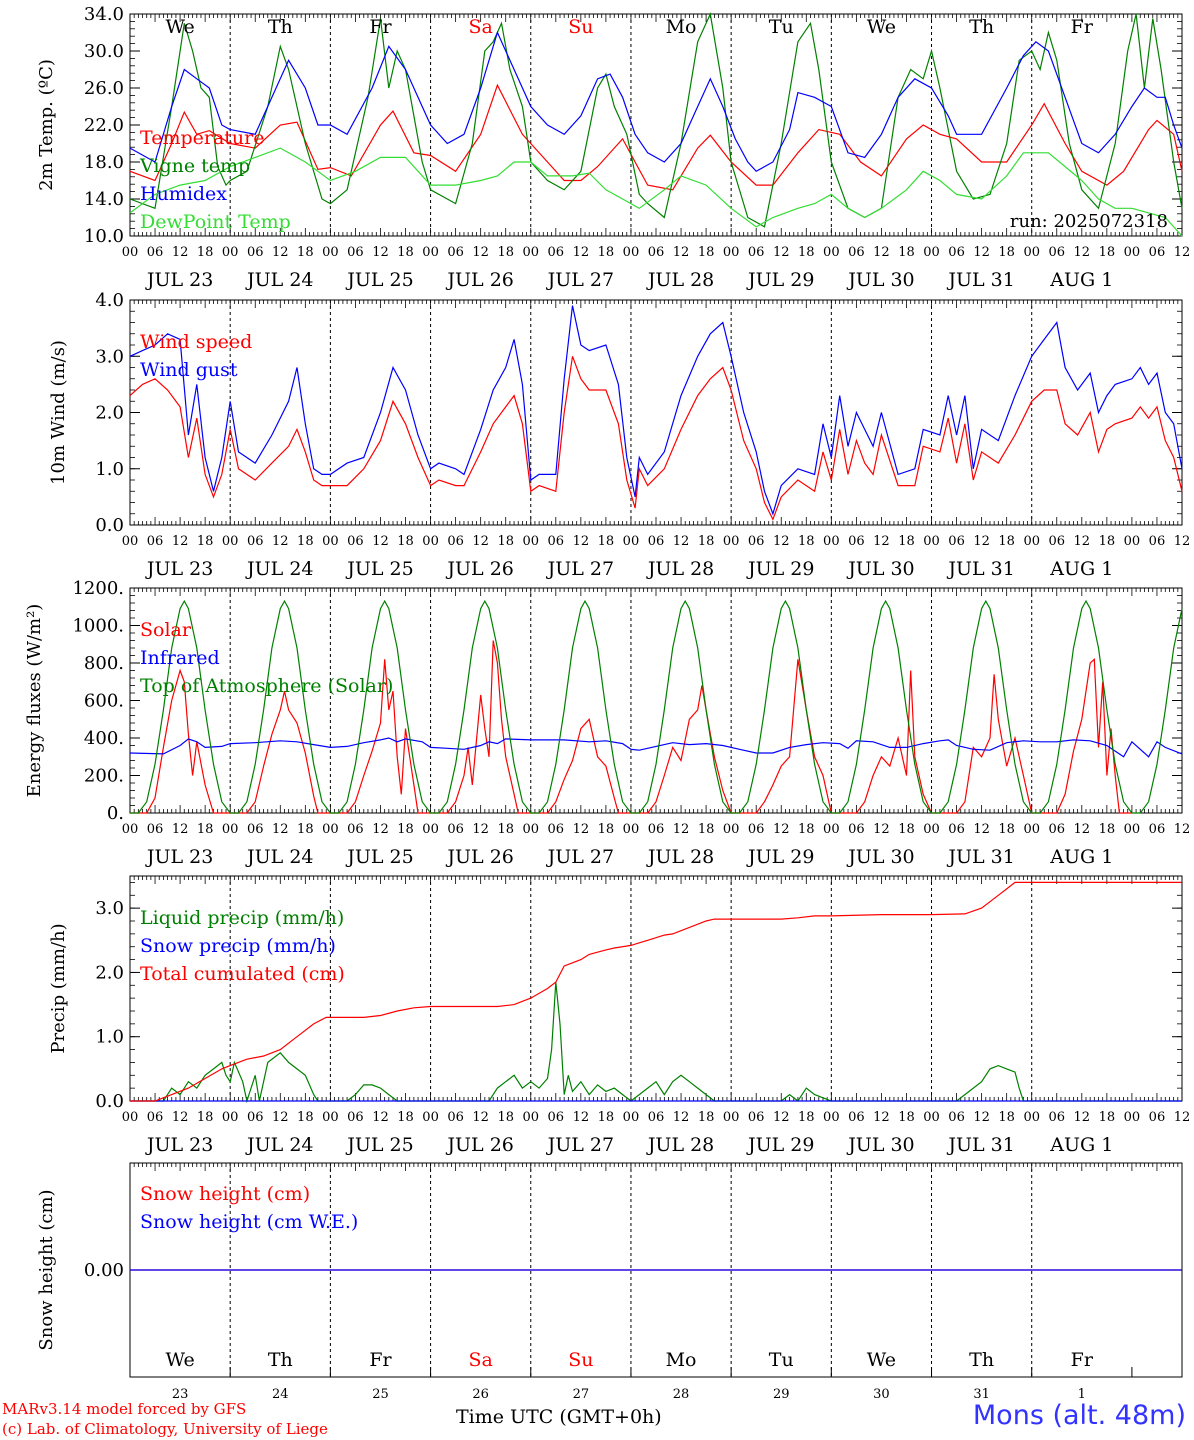 Image resolution: width=1194 pixels, height=1440 pixels. What do you see at coordinates (1079, 1415) in the screenshot?
I see `station-name: Mons (alt. 48m)` at bounding box center [1079, 1415].